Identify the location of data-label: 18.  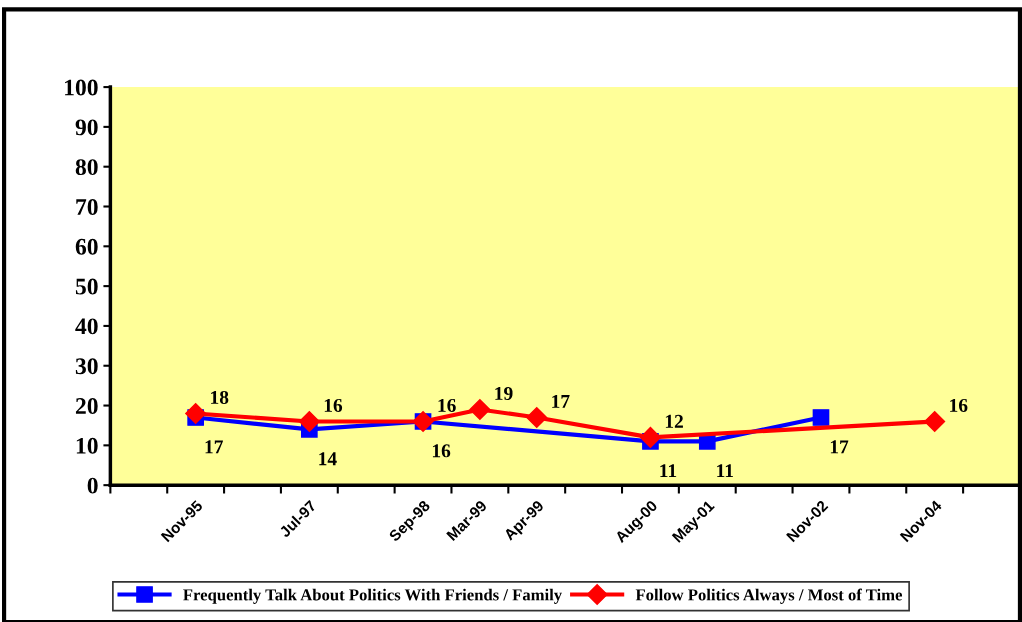
(220, 397).